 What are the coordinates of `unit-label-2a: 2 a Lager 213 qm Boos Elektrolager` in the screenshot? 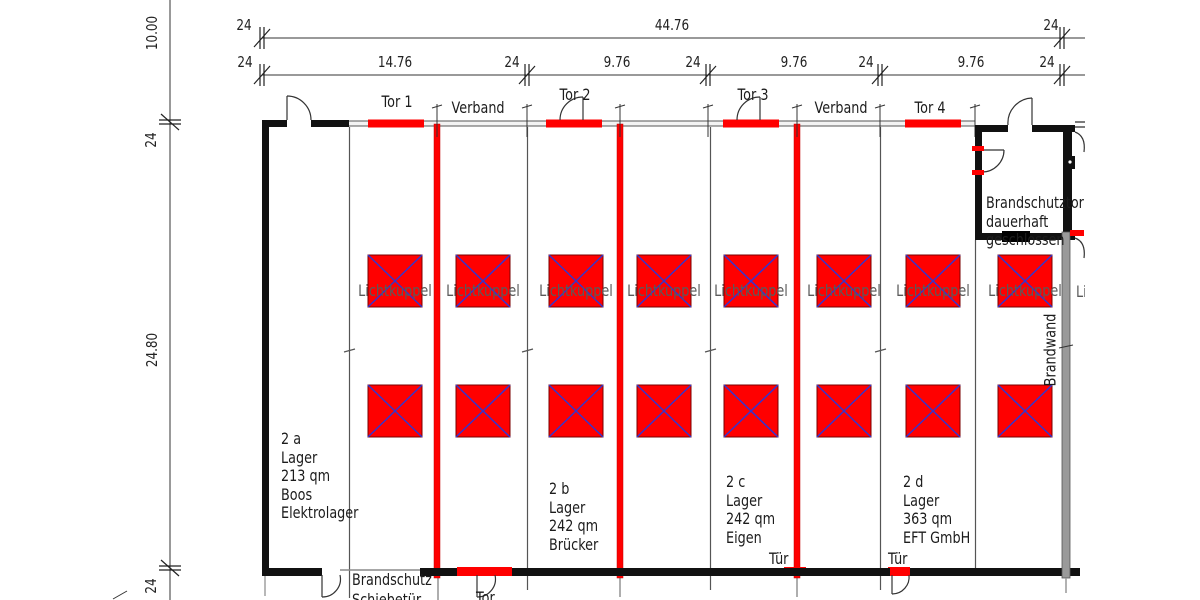 It's located at (320, 475).